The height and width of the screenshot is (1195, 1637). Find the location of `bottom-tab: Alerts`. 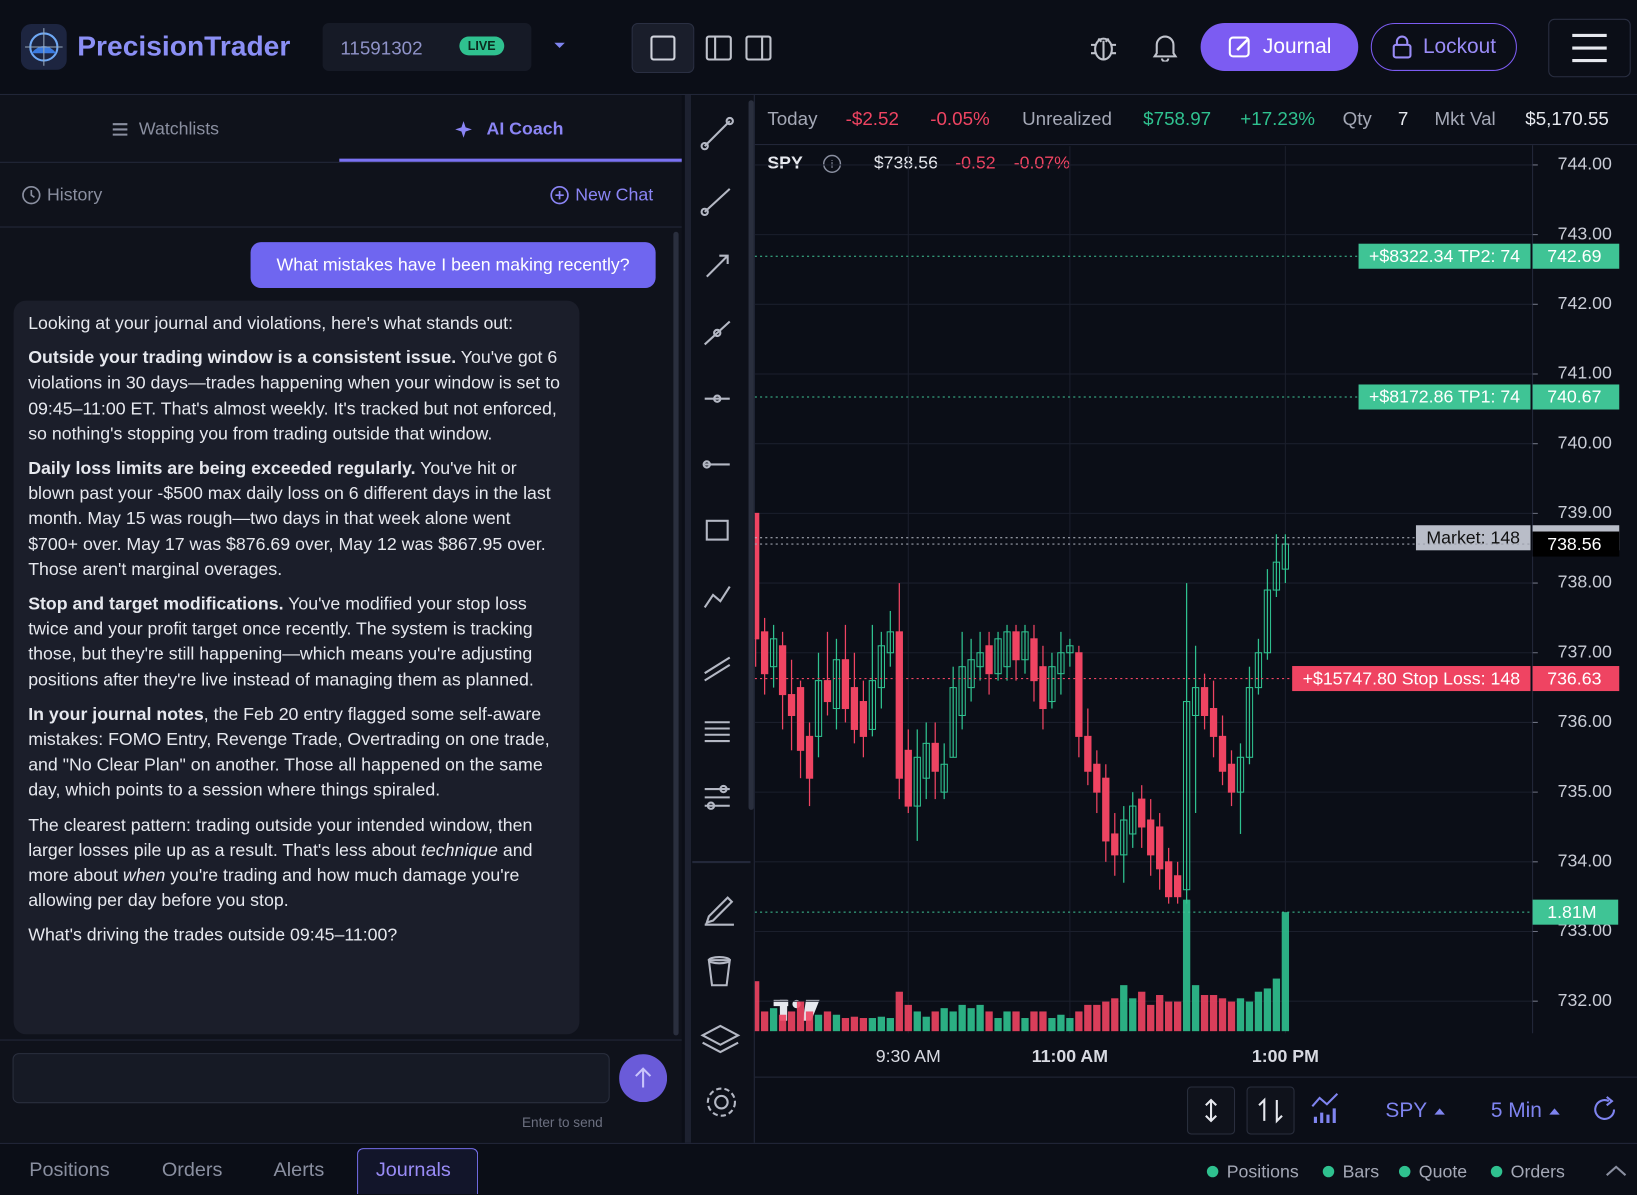

bottom-tab: Alerts is located at coordinates (299, 1170).